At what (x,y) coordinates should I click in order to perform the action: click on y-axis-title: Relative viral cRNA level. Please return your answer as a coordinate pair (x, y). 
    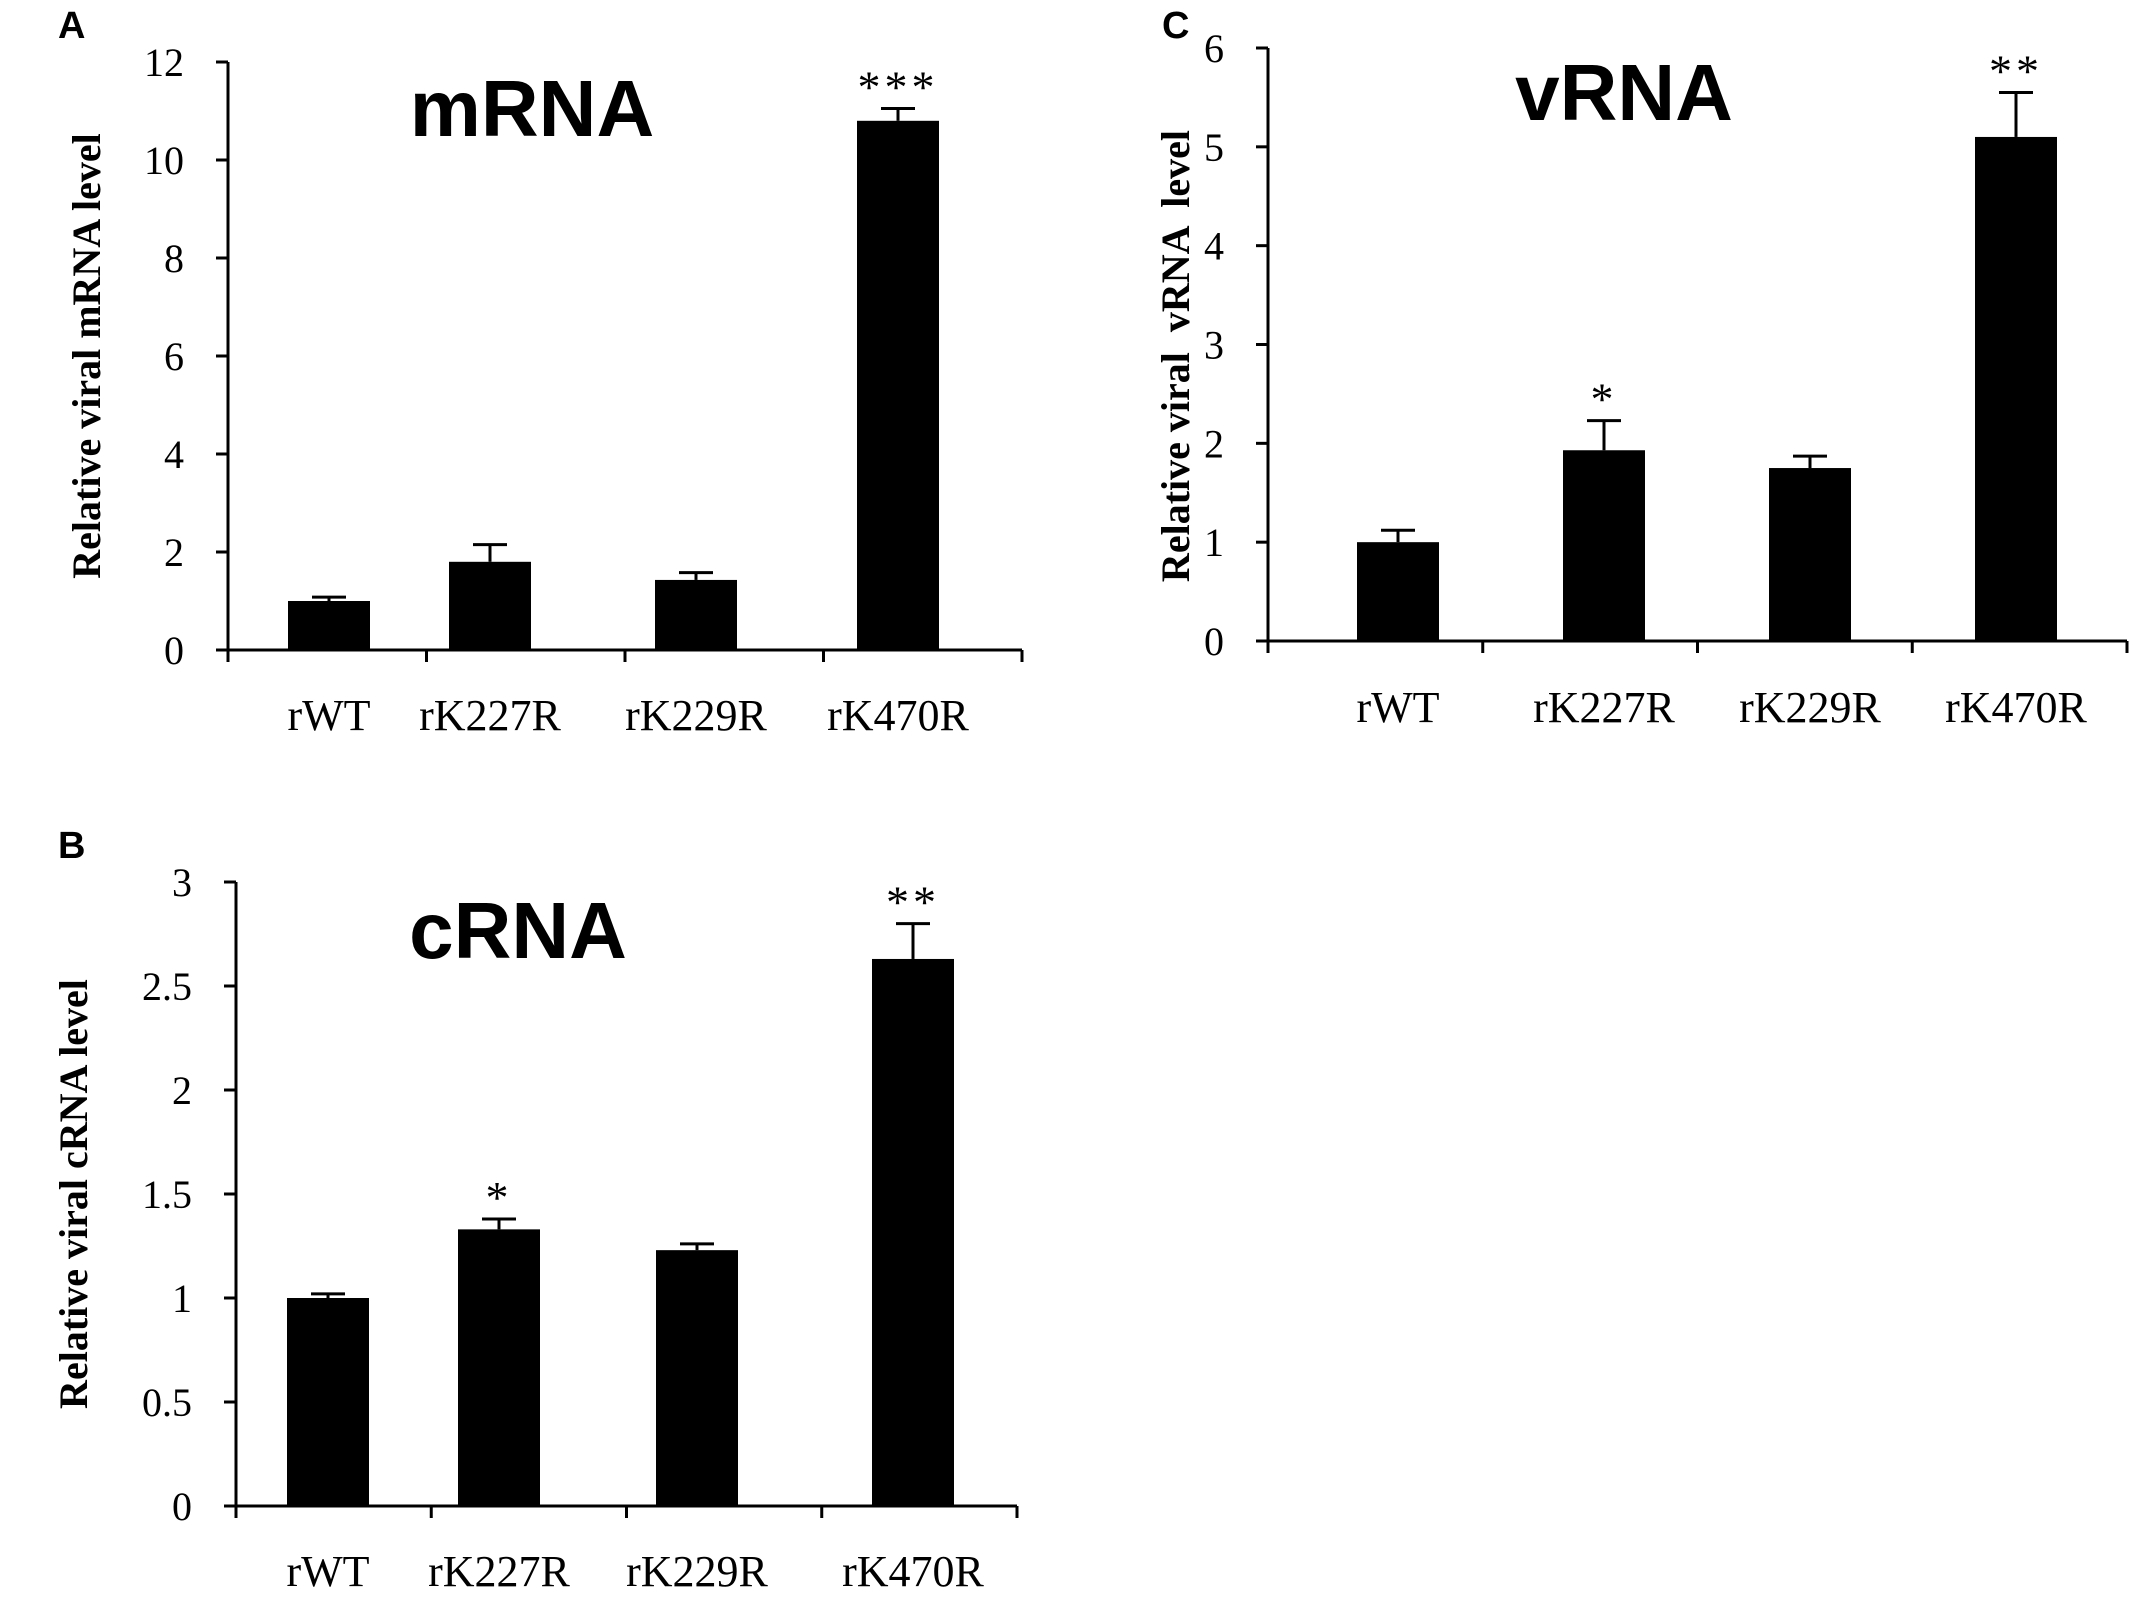
    Looking at the image, I should click on (73, 1194).